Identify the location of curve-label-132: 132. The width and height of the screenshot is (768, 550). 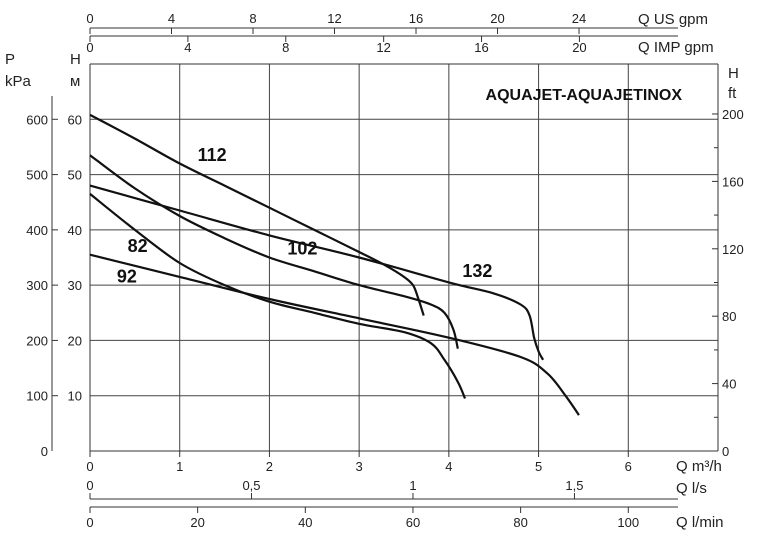
(477, 271).